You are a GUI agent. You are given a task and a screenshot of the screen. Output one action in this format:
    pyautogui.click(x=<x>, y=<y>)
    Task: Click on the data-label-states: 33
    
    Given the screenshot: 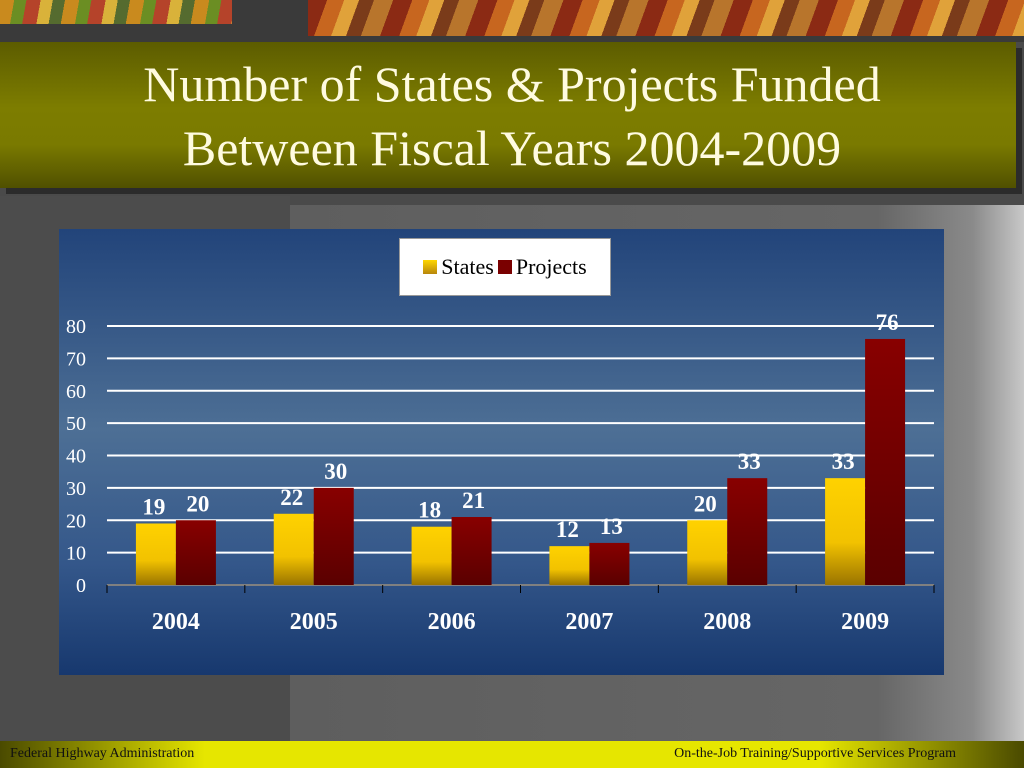 What is the action you would take?
    pyautogui.click(x=843, y=461)
    